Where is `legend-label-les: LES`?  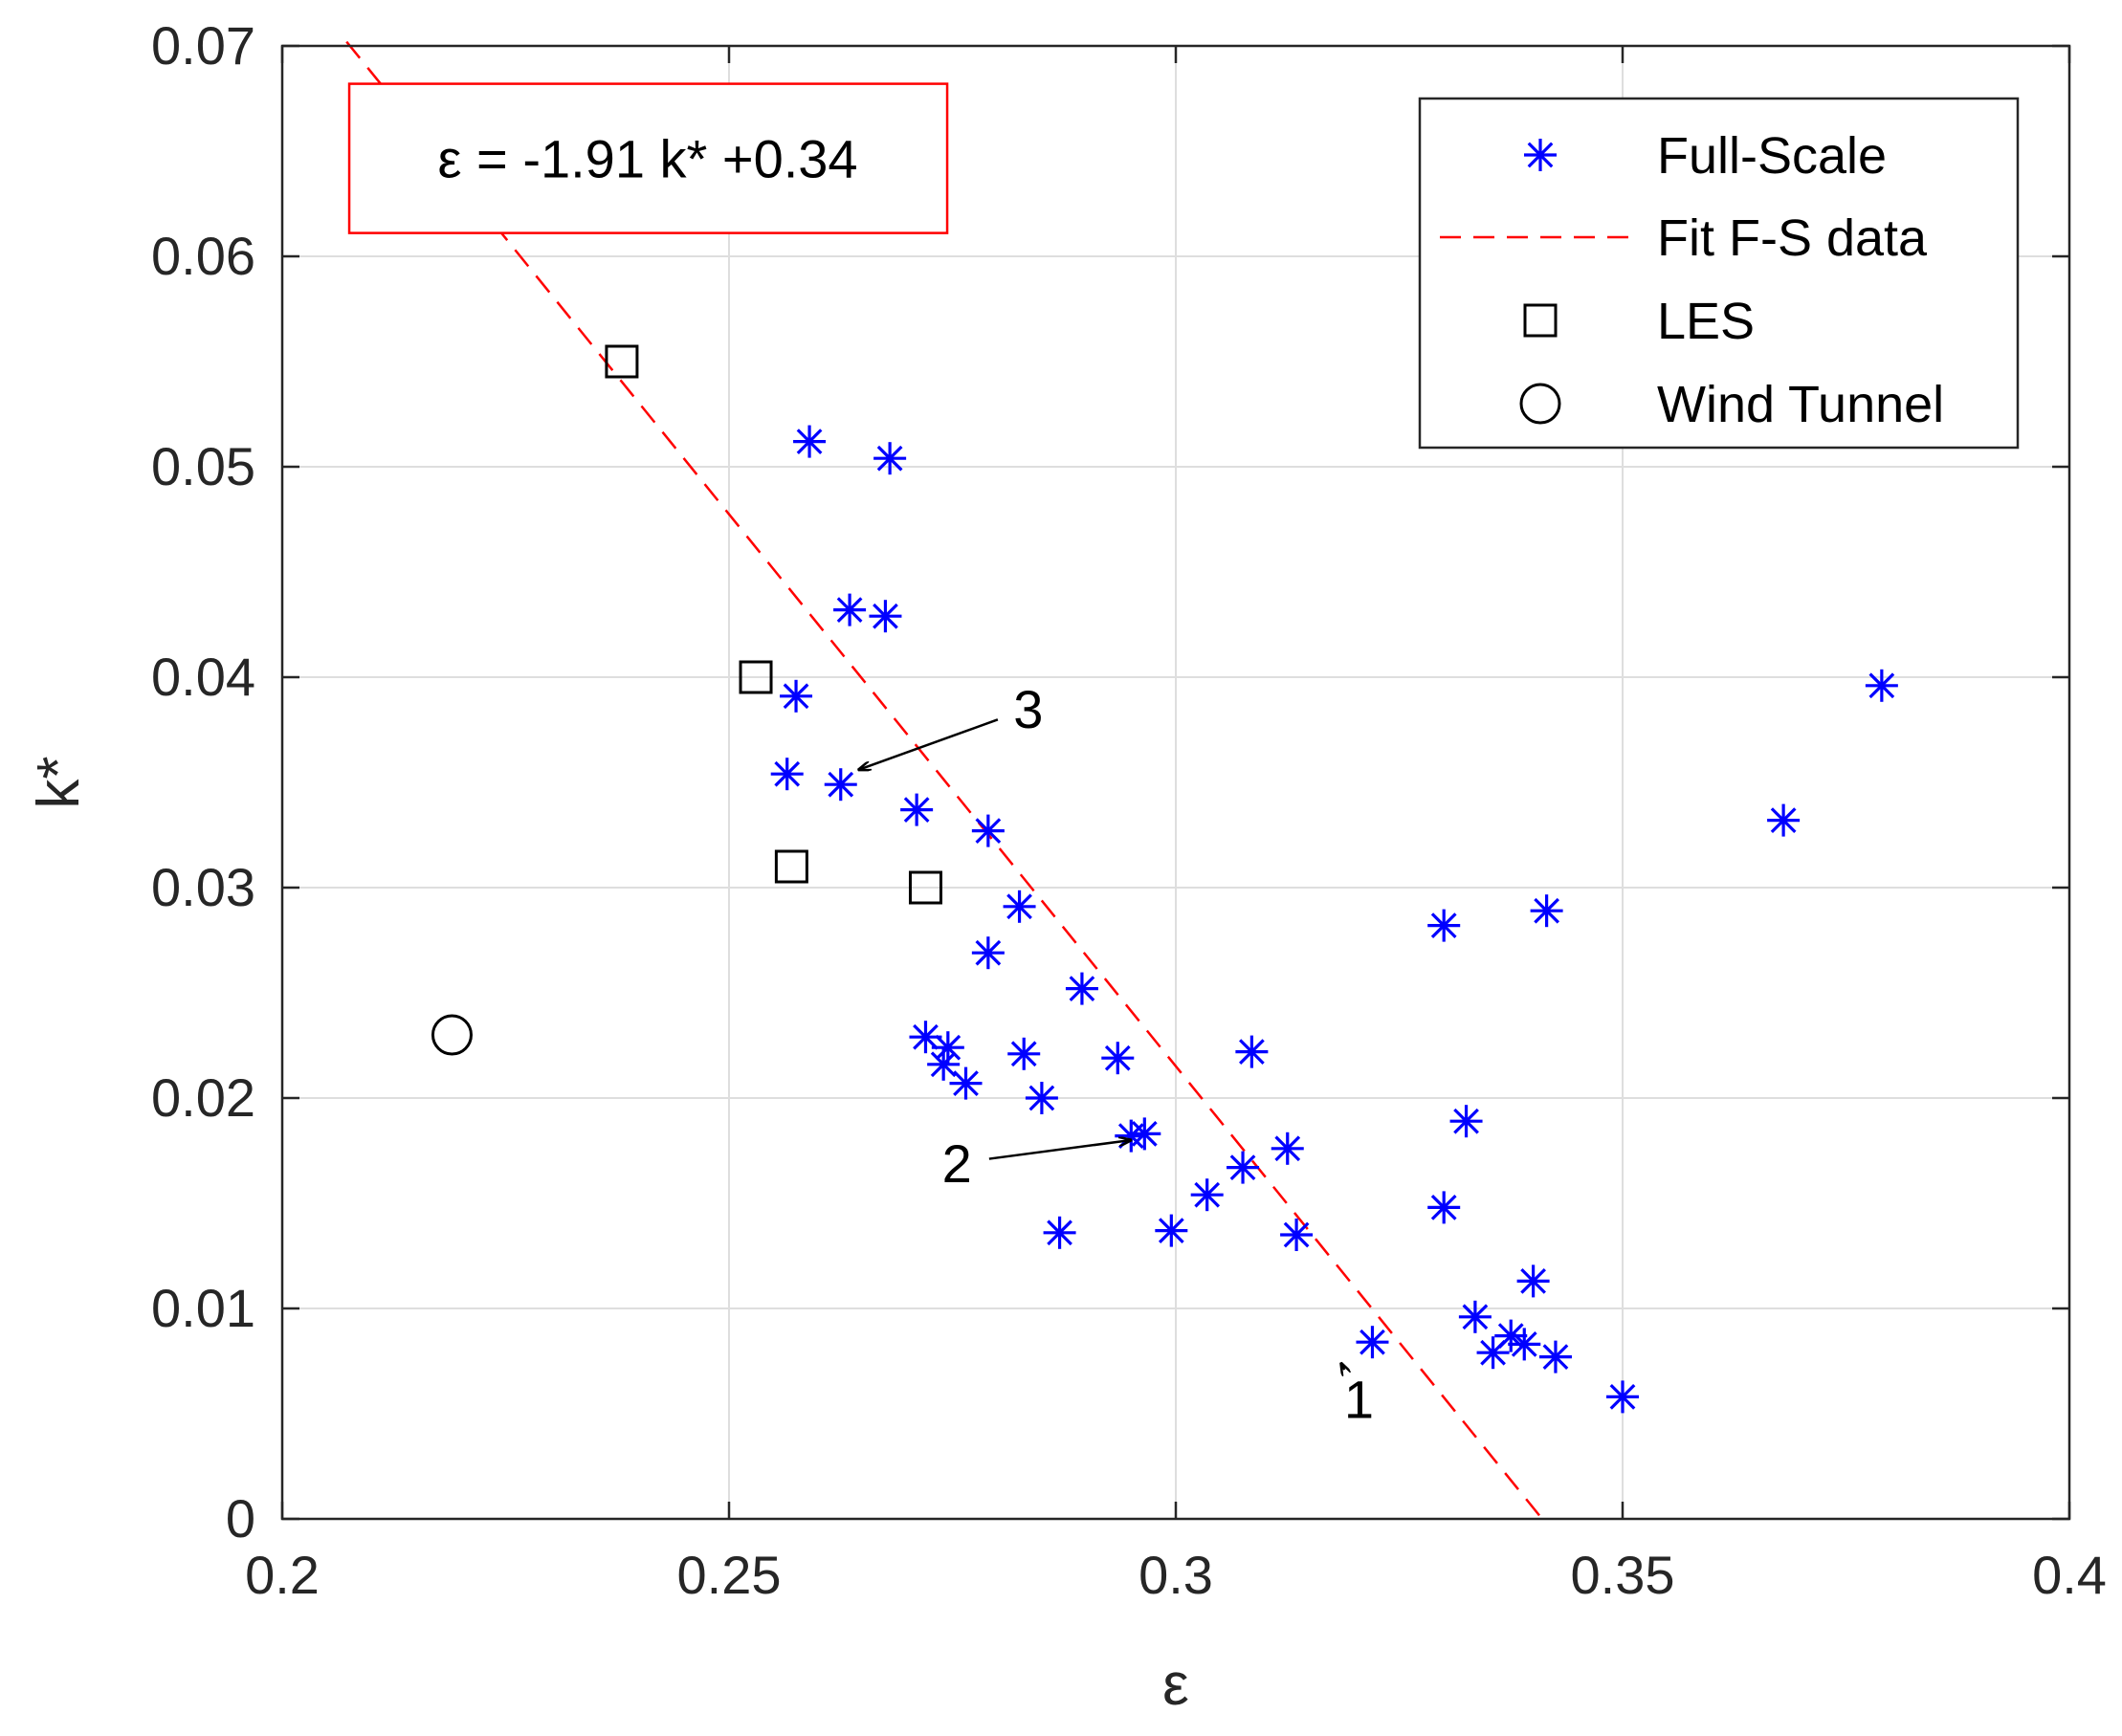
legend-label-les: LES is located at coordinates (1706, 321).